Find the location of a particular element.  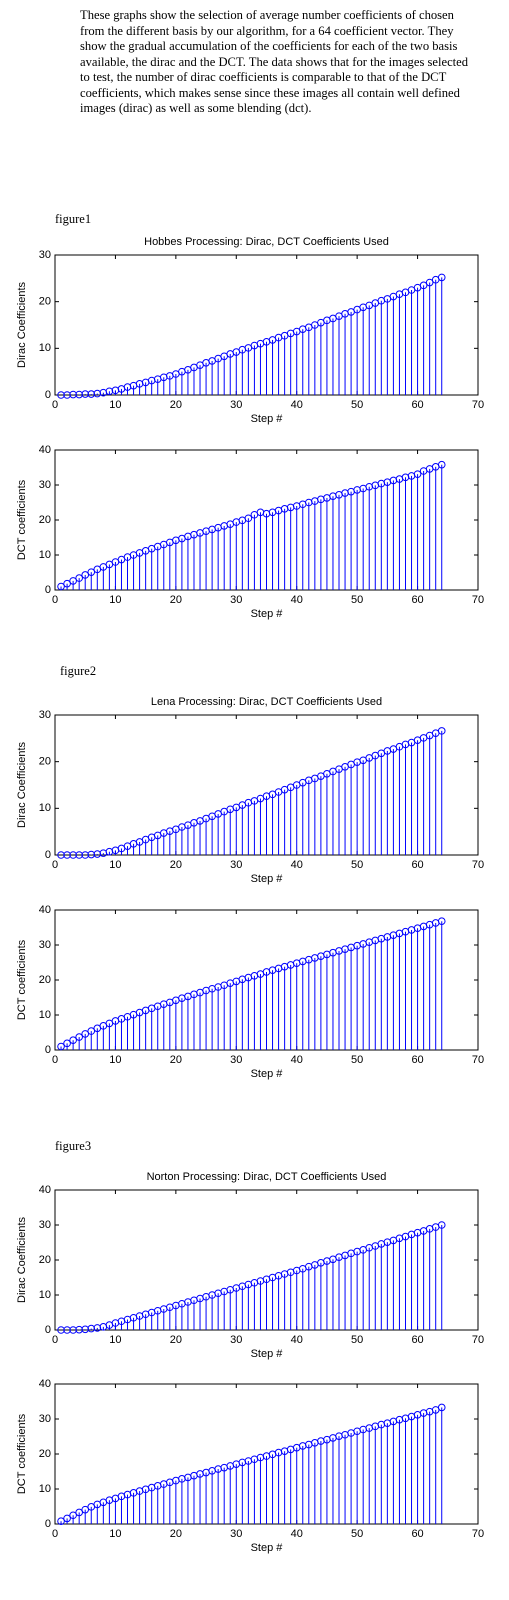

x-axis-label: Step # is located at coordinates (267, 1074).